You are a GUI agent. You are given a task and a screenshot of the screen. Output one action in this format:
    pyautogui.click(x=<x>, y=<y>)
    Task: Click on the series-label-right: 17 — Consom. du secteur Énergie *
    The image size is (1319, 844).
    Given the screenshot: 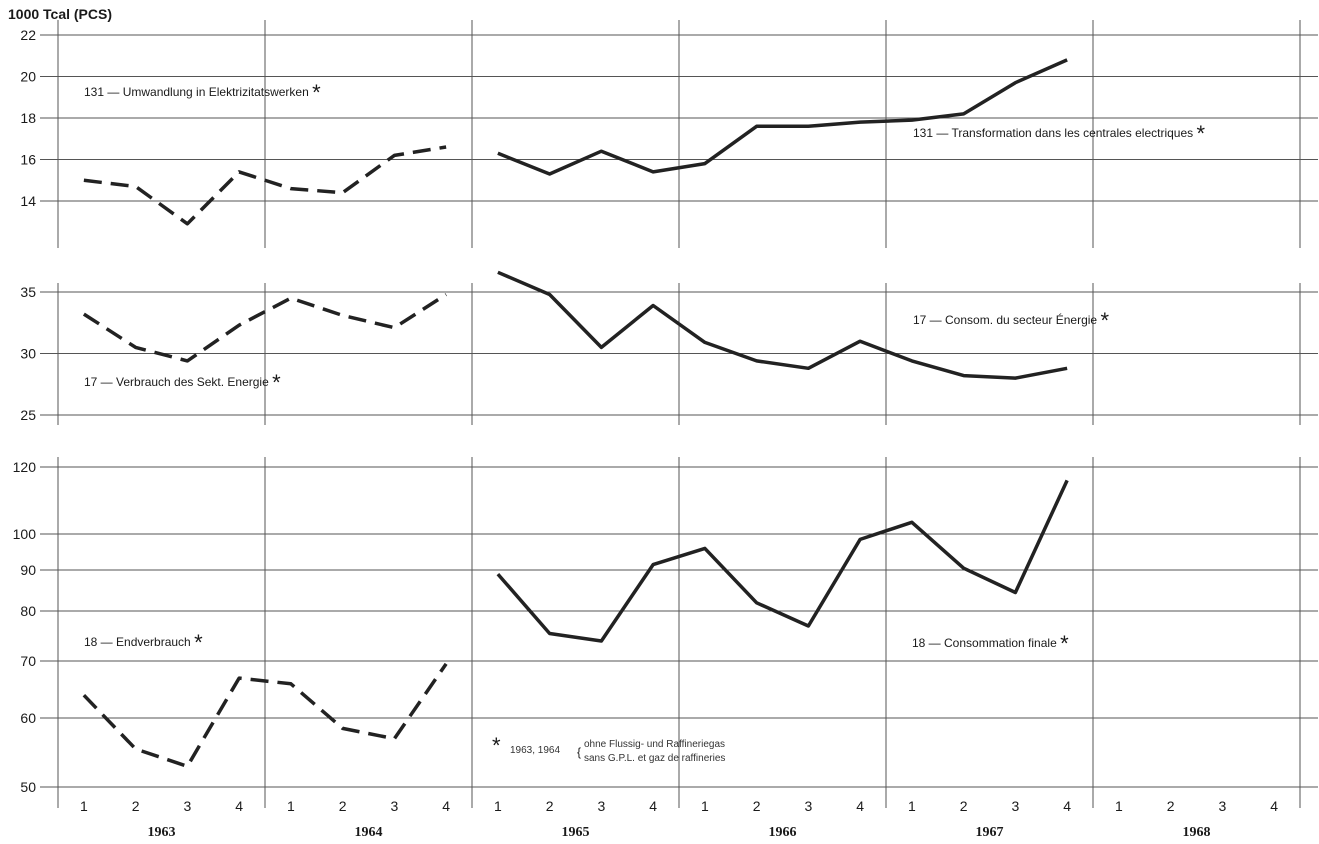 What is the action you would take?
    pyautogui.click(x=1011, y=320)
    